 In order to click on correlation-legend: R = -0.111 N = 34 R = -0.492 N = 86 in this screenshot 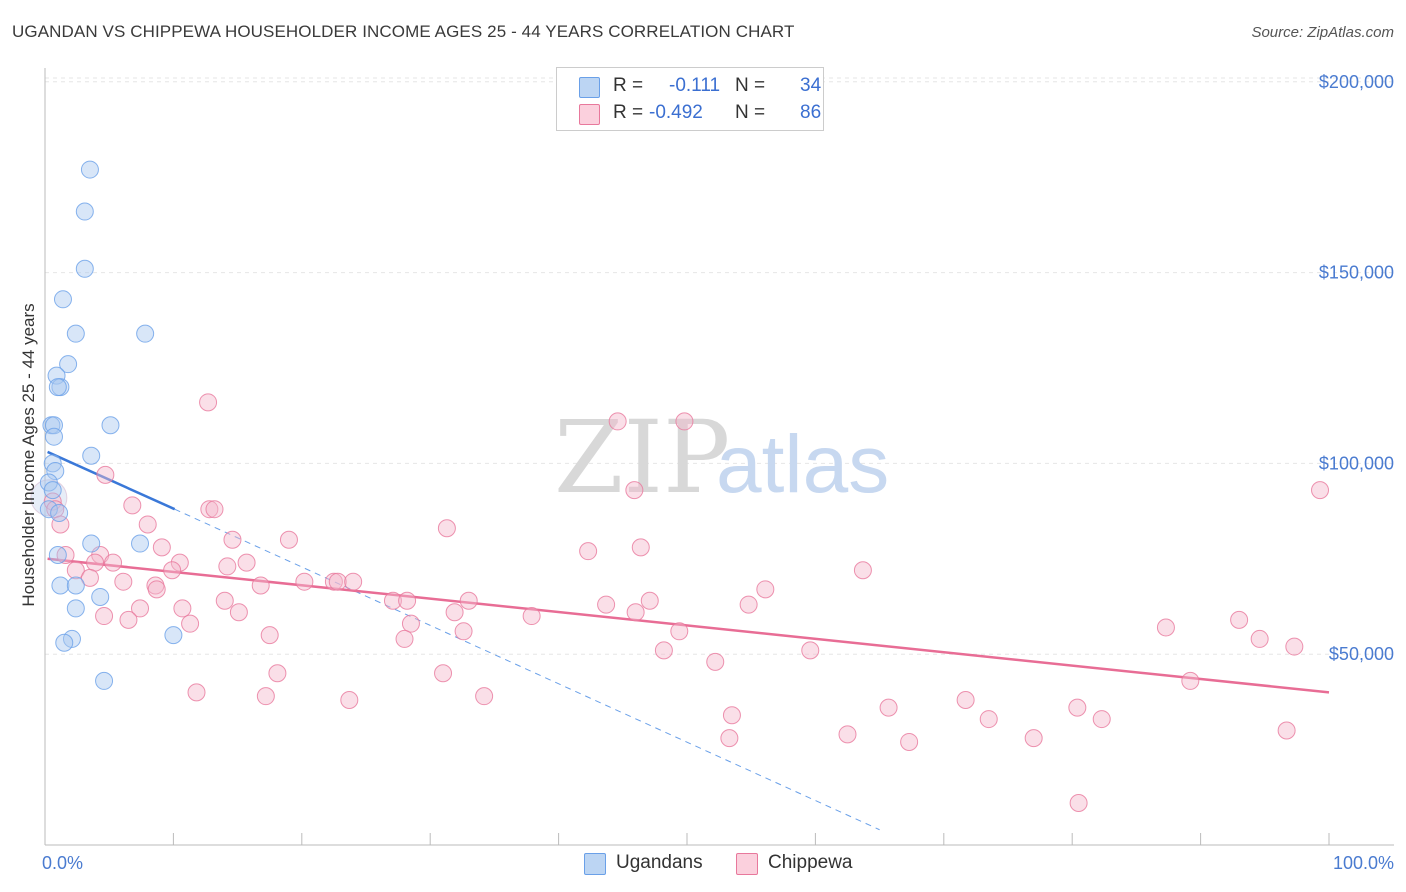, I will do `click(690, 99)`.